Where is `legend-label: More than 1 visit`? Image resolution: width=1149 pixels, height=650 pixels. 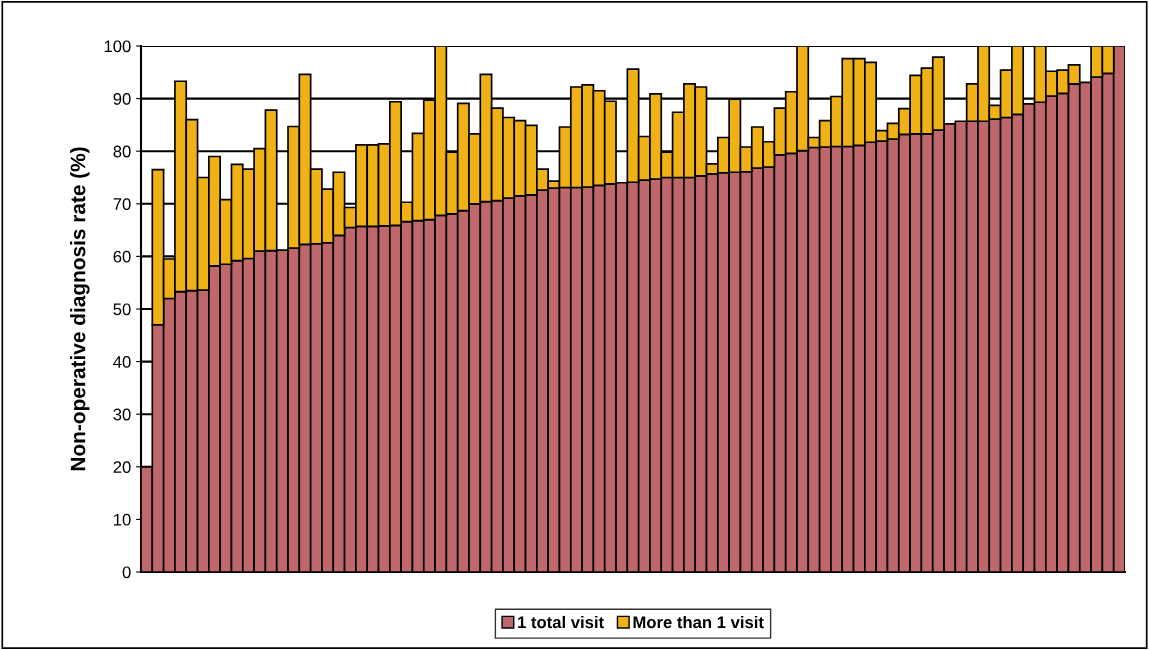
legend-label: More than 1 visit is located at coordinates (698, 622).